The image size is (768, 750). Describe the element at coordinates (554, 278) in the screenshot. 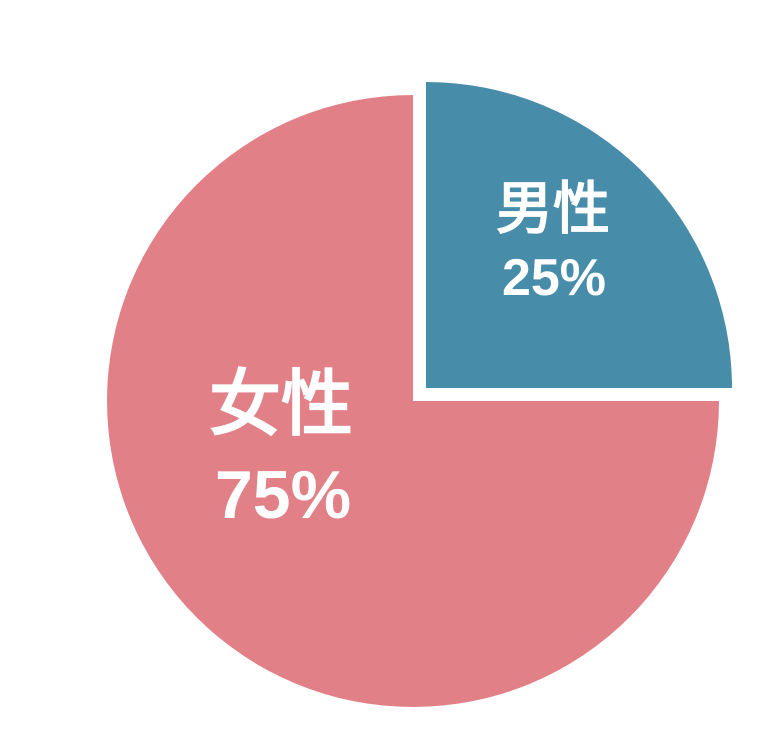

I see `male-slice-value: 25%` at that location.